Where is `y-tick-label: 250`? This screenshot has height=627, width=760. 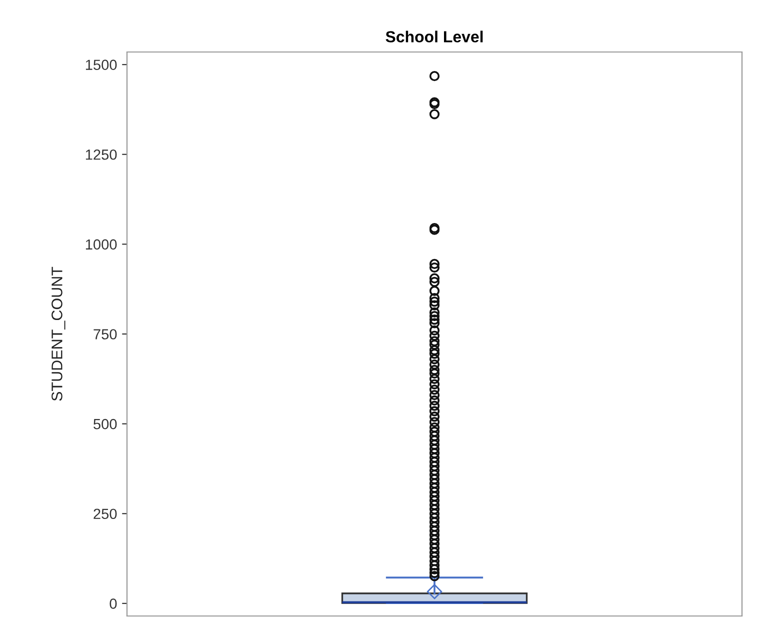
y-tick-label: 250 is located at coordinates (105, 514).